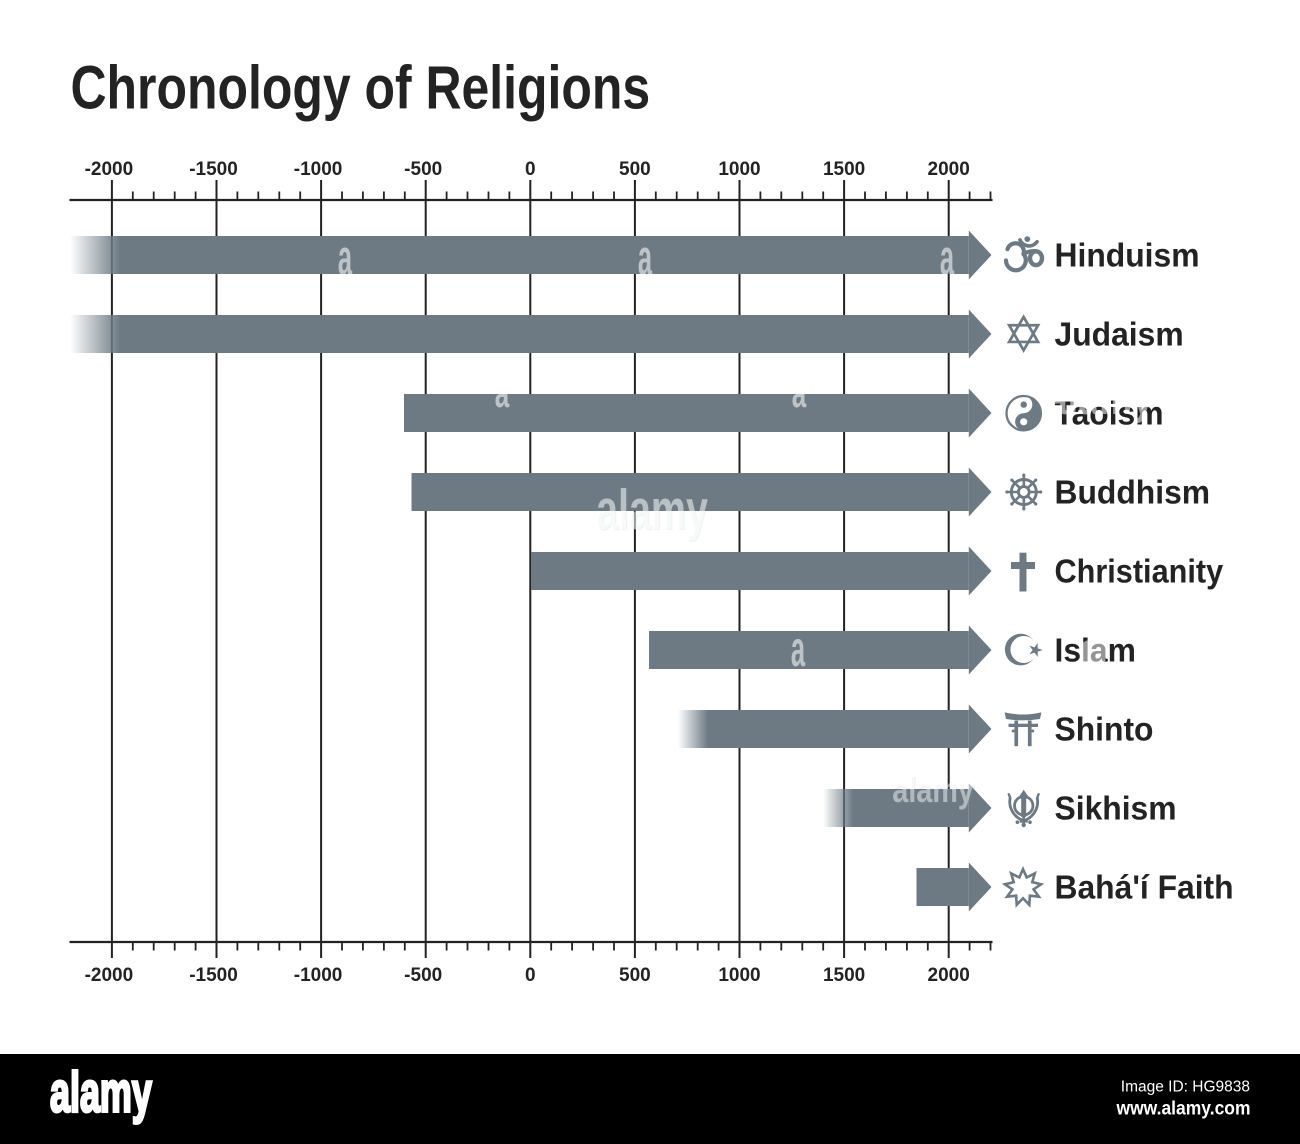 The image size is (1300, 1144). What do you see at coordinates (1119, 334) in the screenshot?
I see `svg-text: Judaism` at bounding box center [1119, 334].